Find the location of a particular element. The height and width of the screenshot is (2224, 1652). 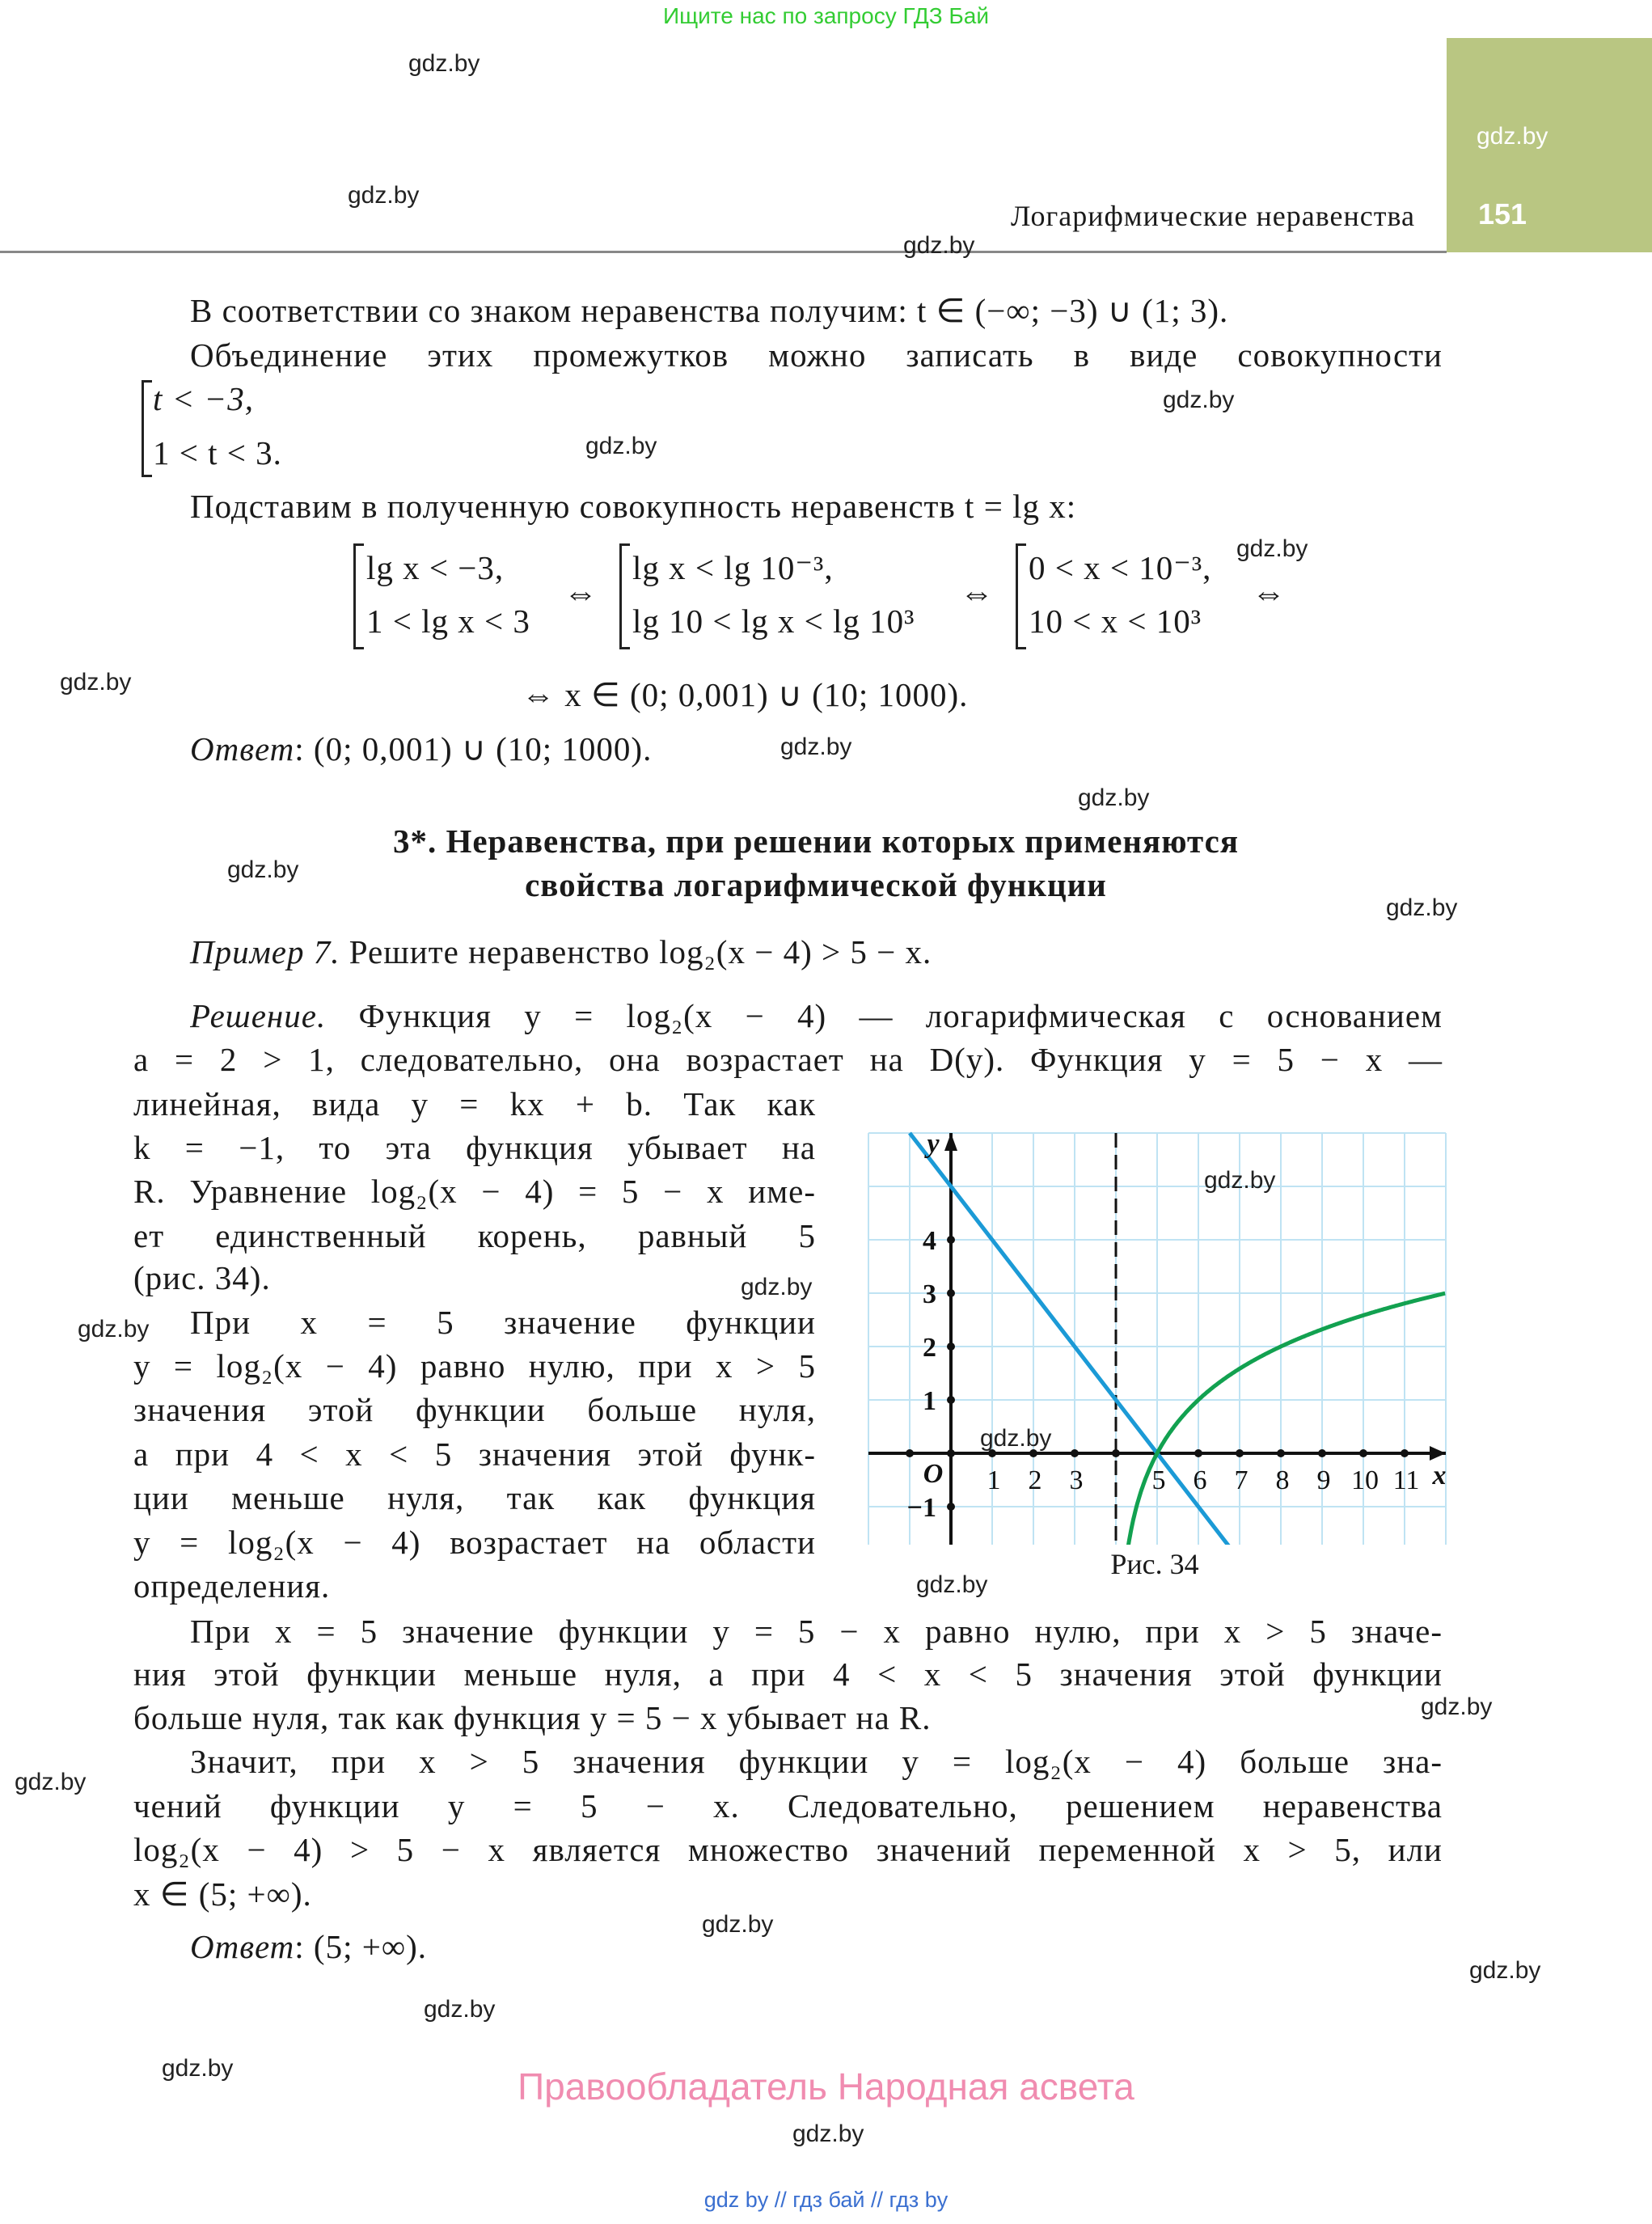

y-axis-label: y is located at coordinates (931, 1144).